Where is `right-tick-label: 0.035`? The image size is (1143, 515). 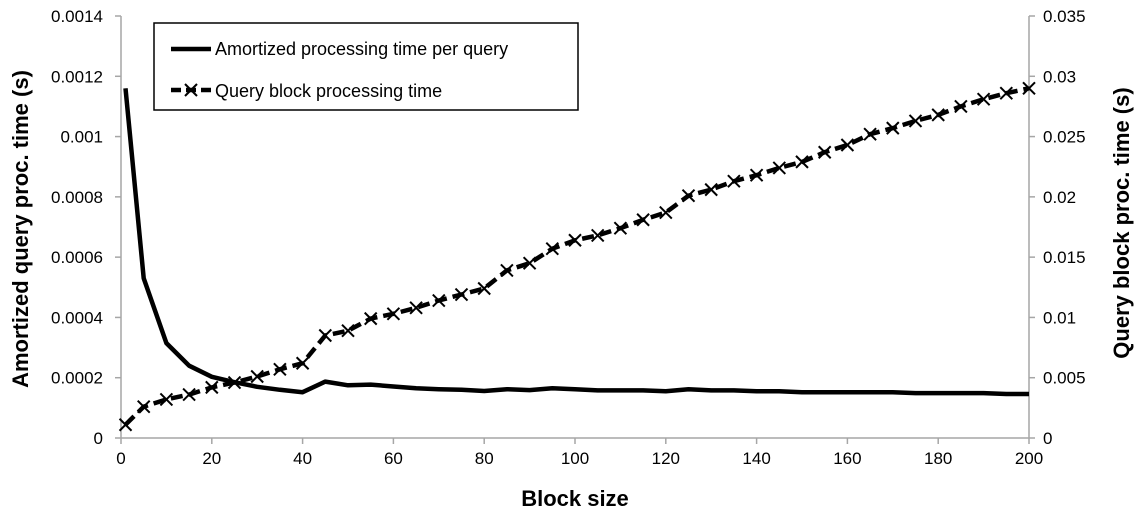 right-tick-label: 0.035 is located at coordinates (1064, 16).